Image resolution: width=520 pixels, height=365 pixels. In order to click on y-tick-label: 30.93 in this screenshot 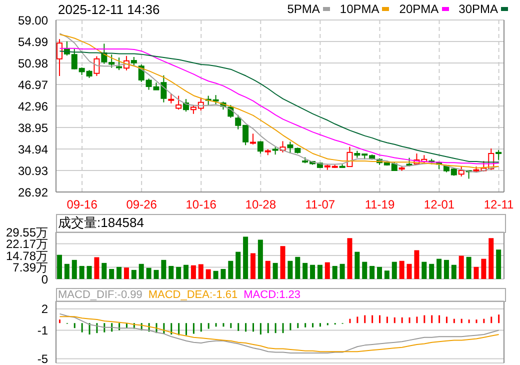, I will do `click(33, 171)`.